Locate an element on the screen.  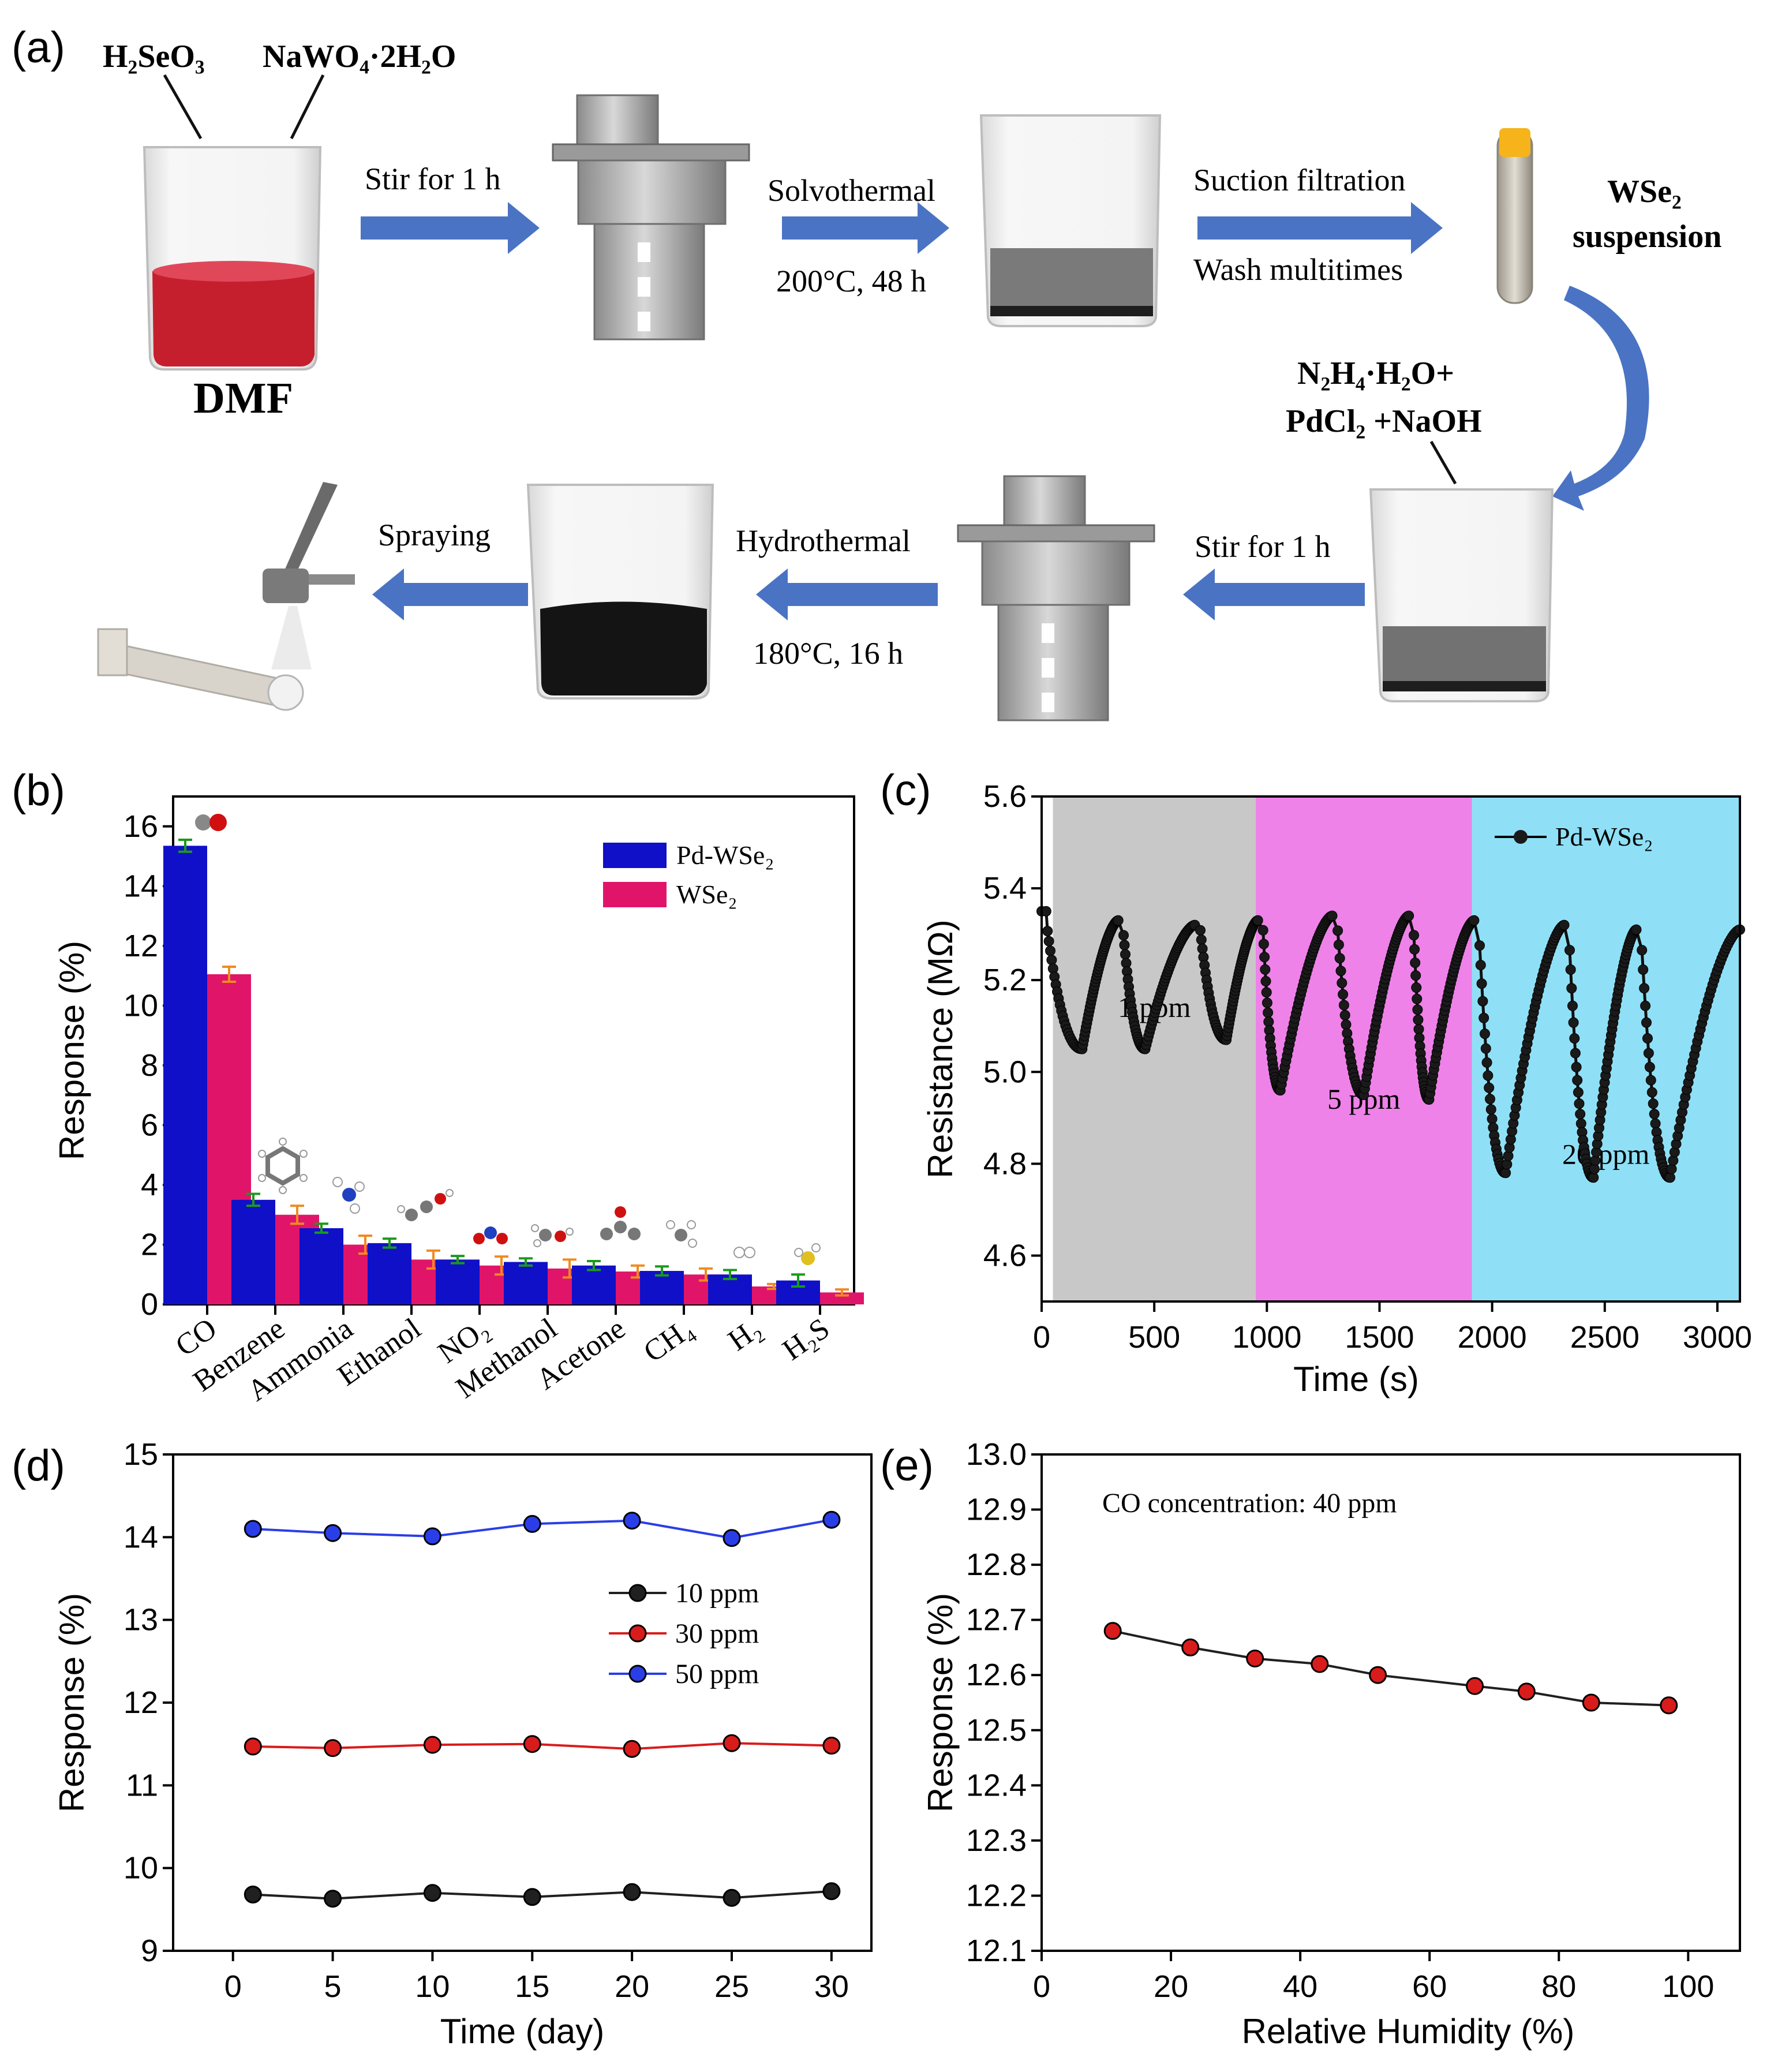
reagent-pdcl2: PdCl₂ +NaOH is located at coordinates (1384, 421).